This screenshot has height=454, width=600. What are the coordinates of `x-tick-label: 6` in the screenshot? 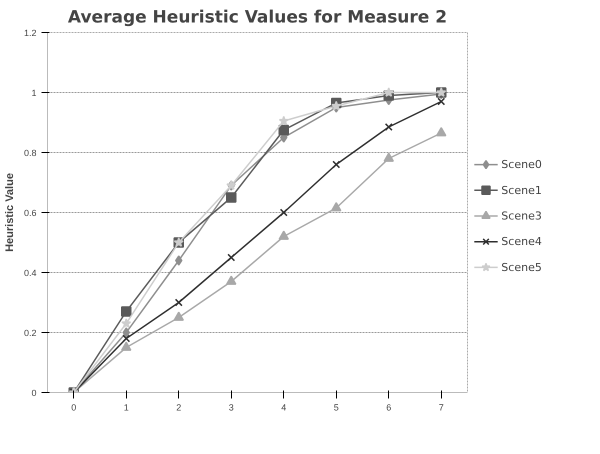 It's located at (389, 407).